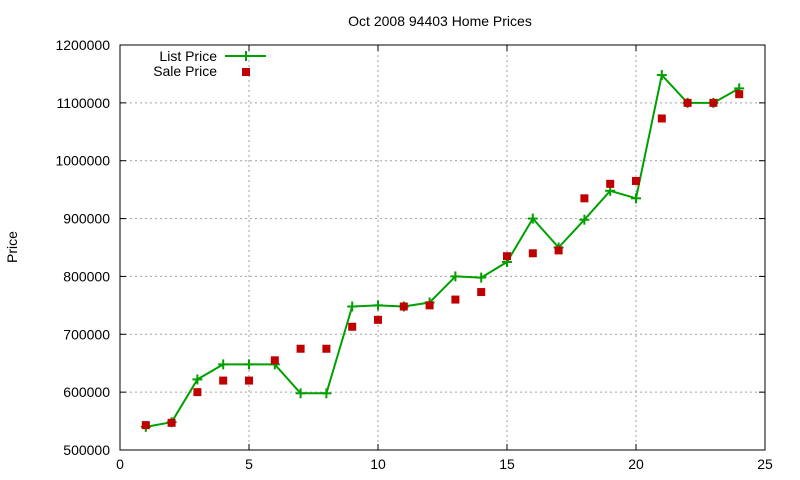  What do you see at coordinates (86, 334) in the screenshot?
I see `y-tick-label: 700000` at bounding box center [86, 334].